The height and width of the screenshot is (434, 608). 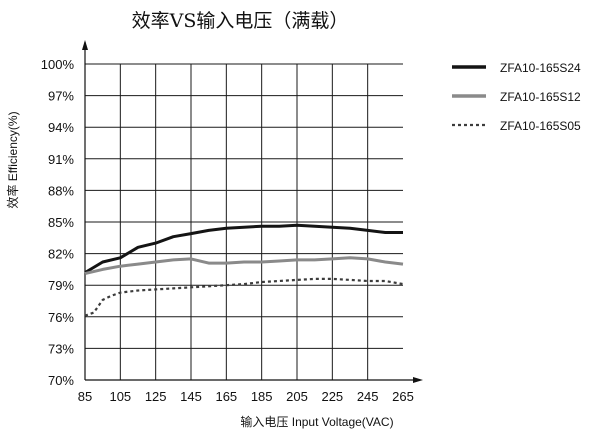 I want to click on legend: ZFA10-165S24 ZFA10-165S12 ZFA10-165S05, so click(x=516, y=97).